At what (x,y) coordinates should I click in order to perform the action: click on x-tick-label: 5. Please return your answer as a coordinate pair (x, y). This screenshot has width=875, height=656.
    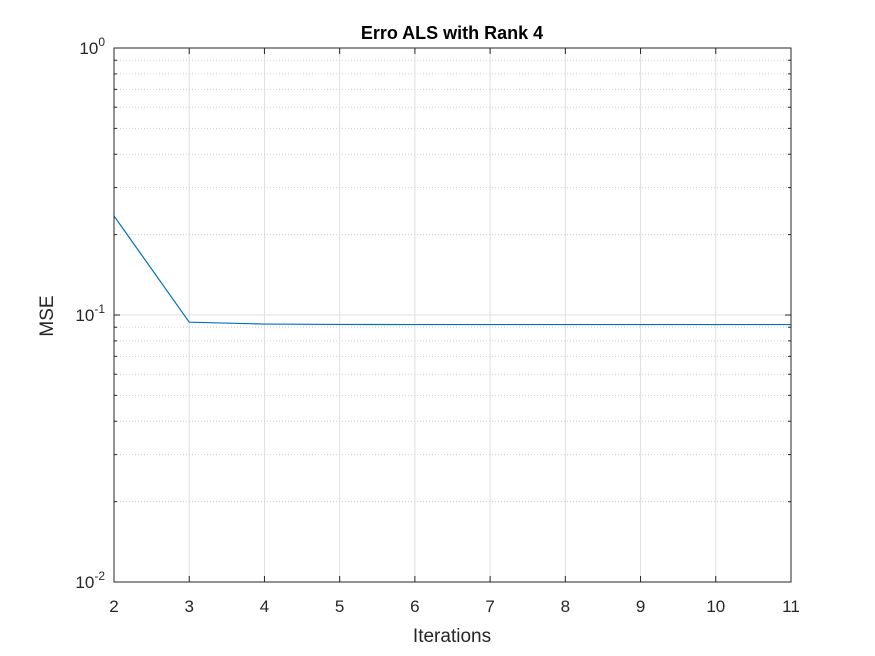
    Looking at the image, I should click on (339, 606).